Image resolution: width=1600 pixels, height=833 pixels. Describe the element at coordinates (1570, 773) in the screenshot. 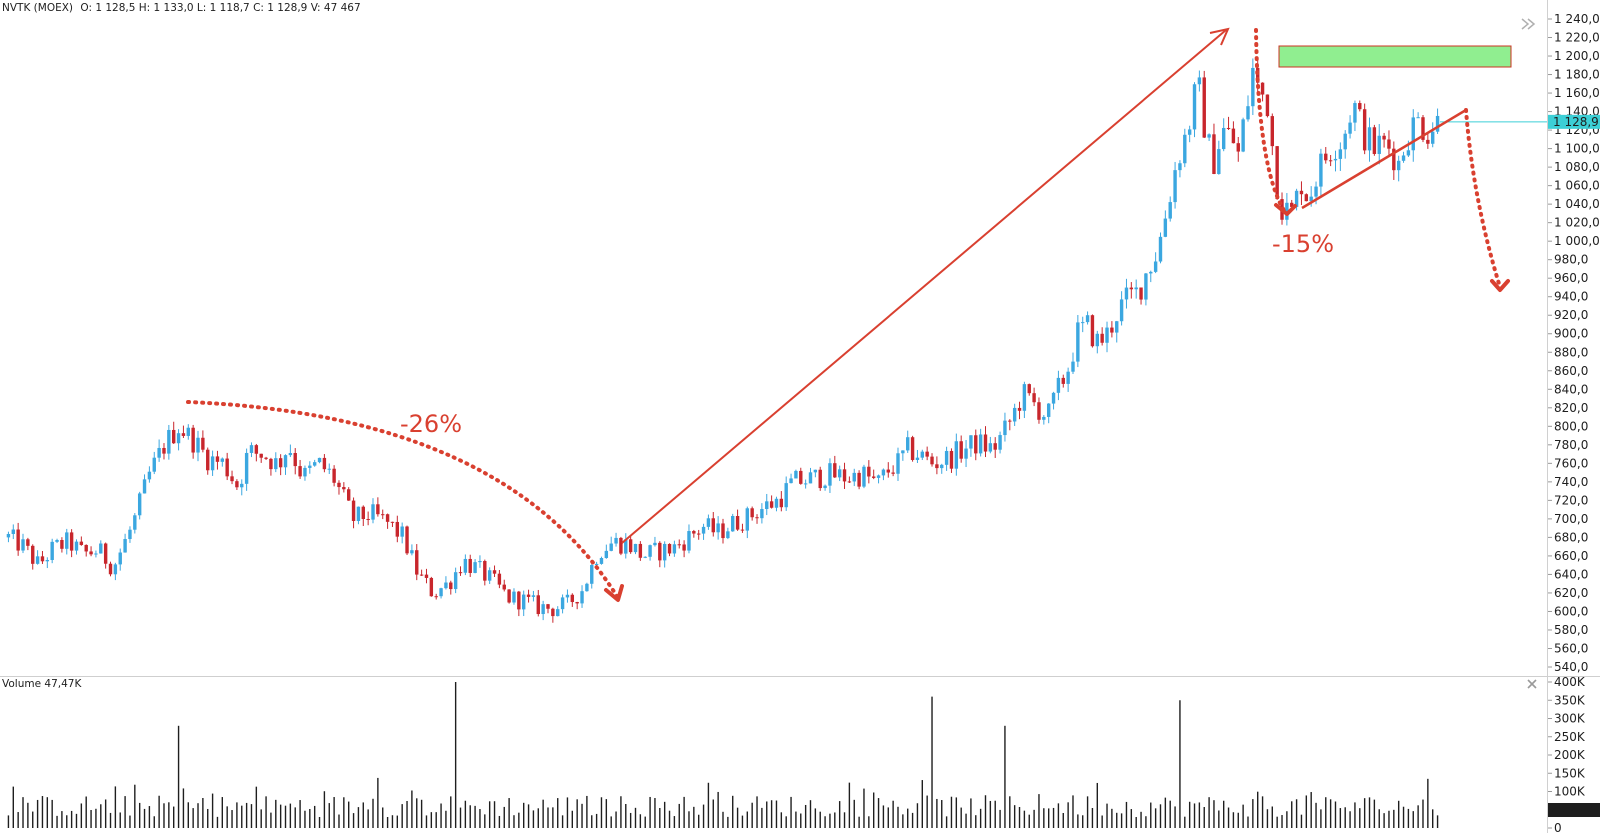

I see `volume-tick-label: 150K` at that location.